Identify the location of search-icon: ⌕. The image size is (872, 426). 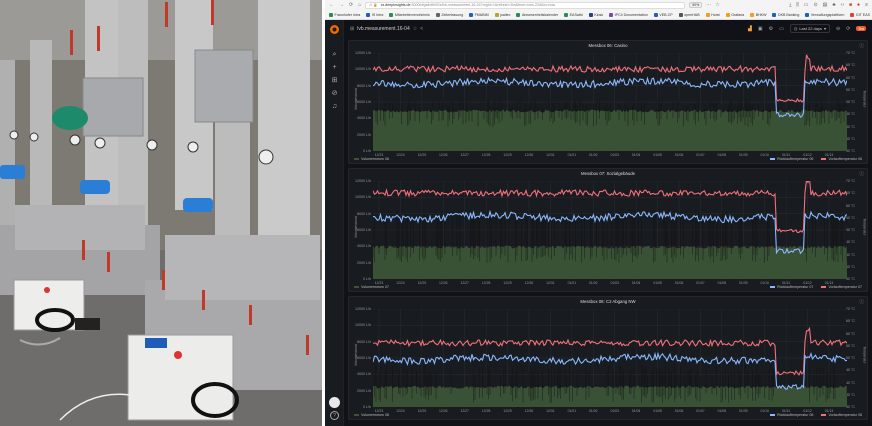
(334, 54).